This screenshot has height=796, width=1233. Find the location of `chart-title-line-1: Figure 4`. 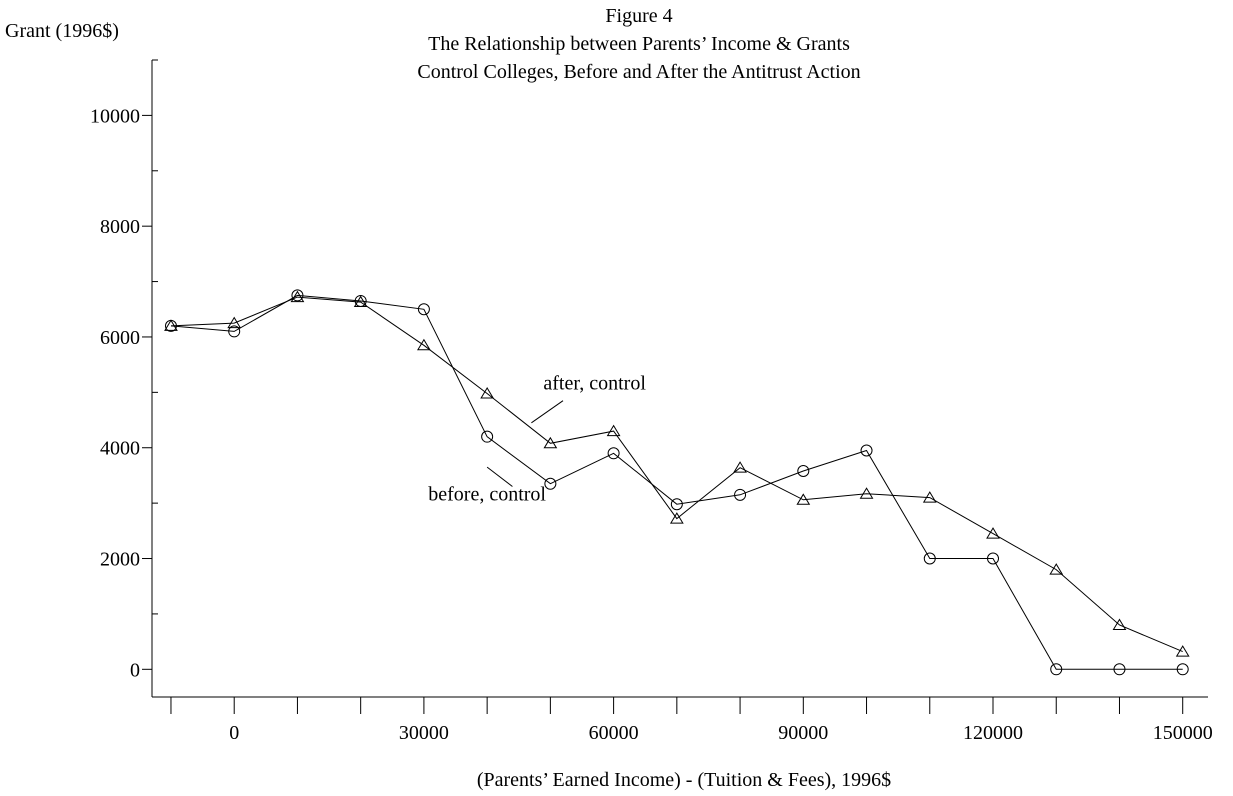

chart-title-line-1: Figure 4 is located at coordinates (638, 16).